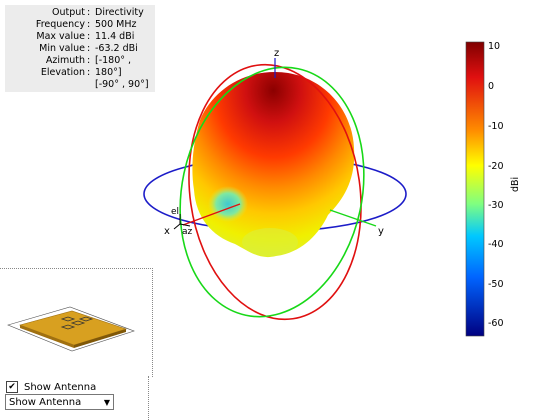 The image size is (560, 420). Describe the element at coordinates (106, 402) in the screenshot. I see `chevron-down-icon: ▼` at that location.